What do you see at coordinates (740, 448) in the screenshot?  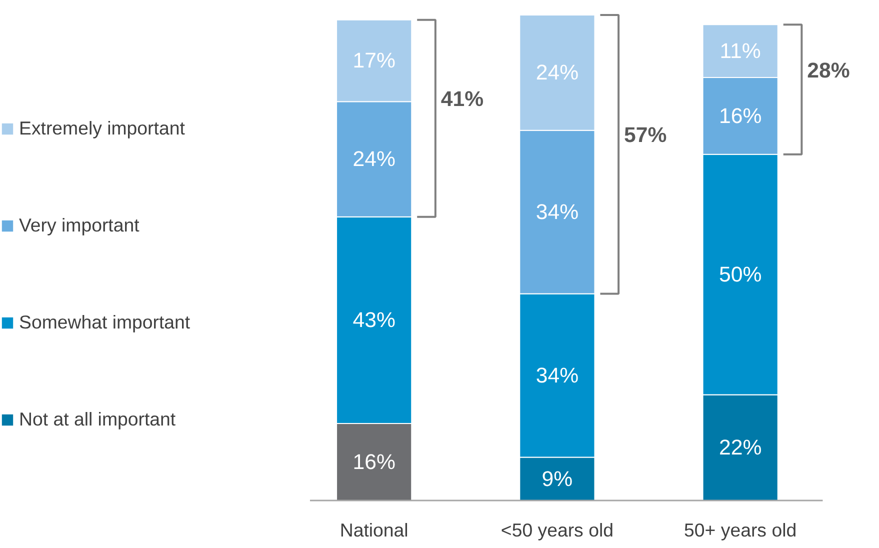 I see `data-label: 22%` at bounding box center [740, 448].